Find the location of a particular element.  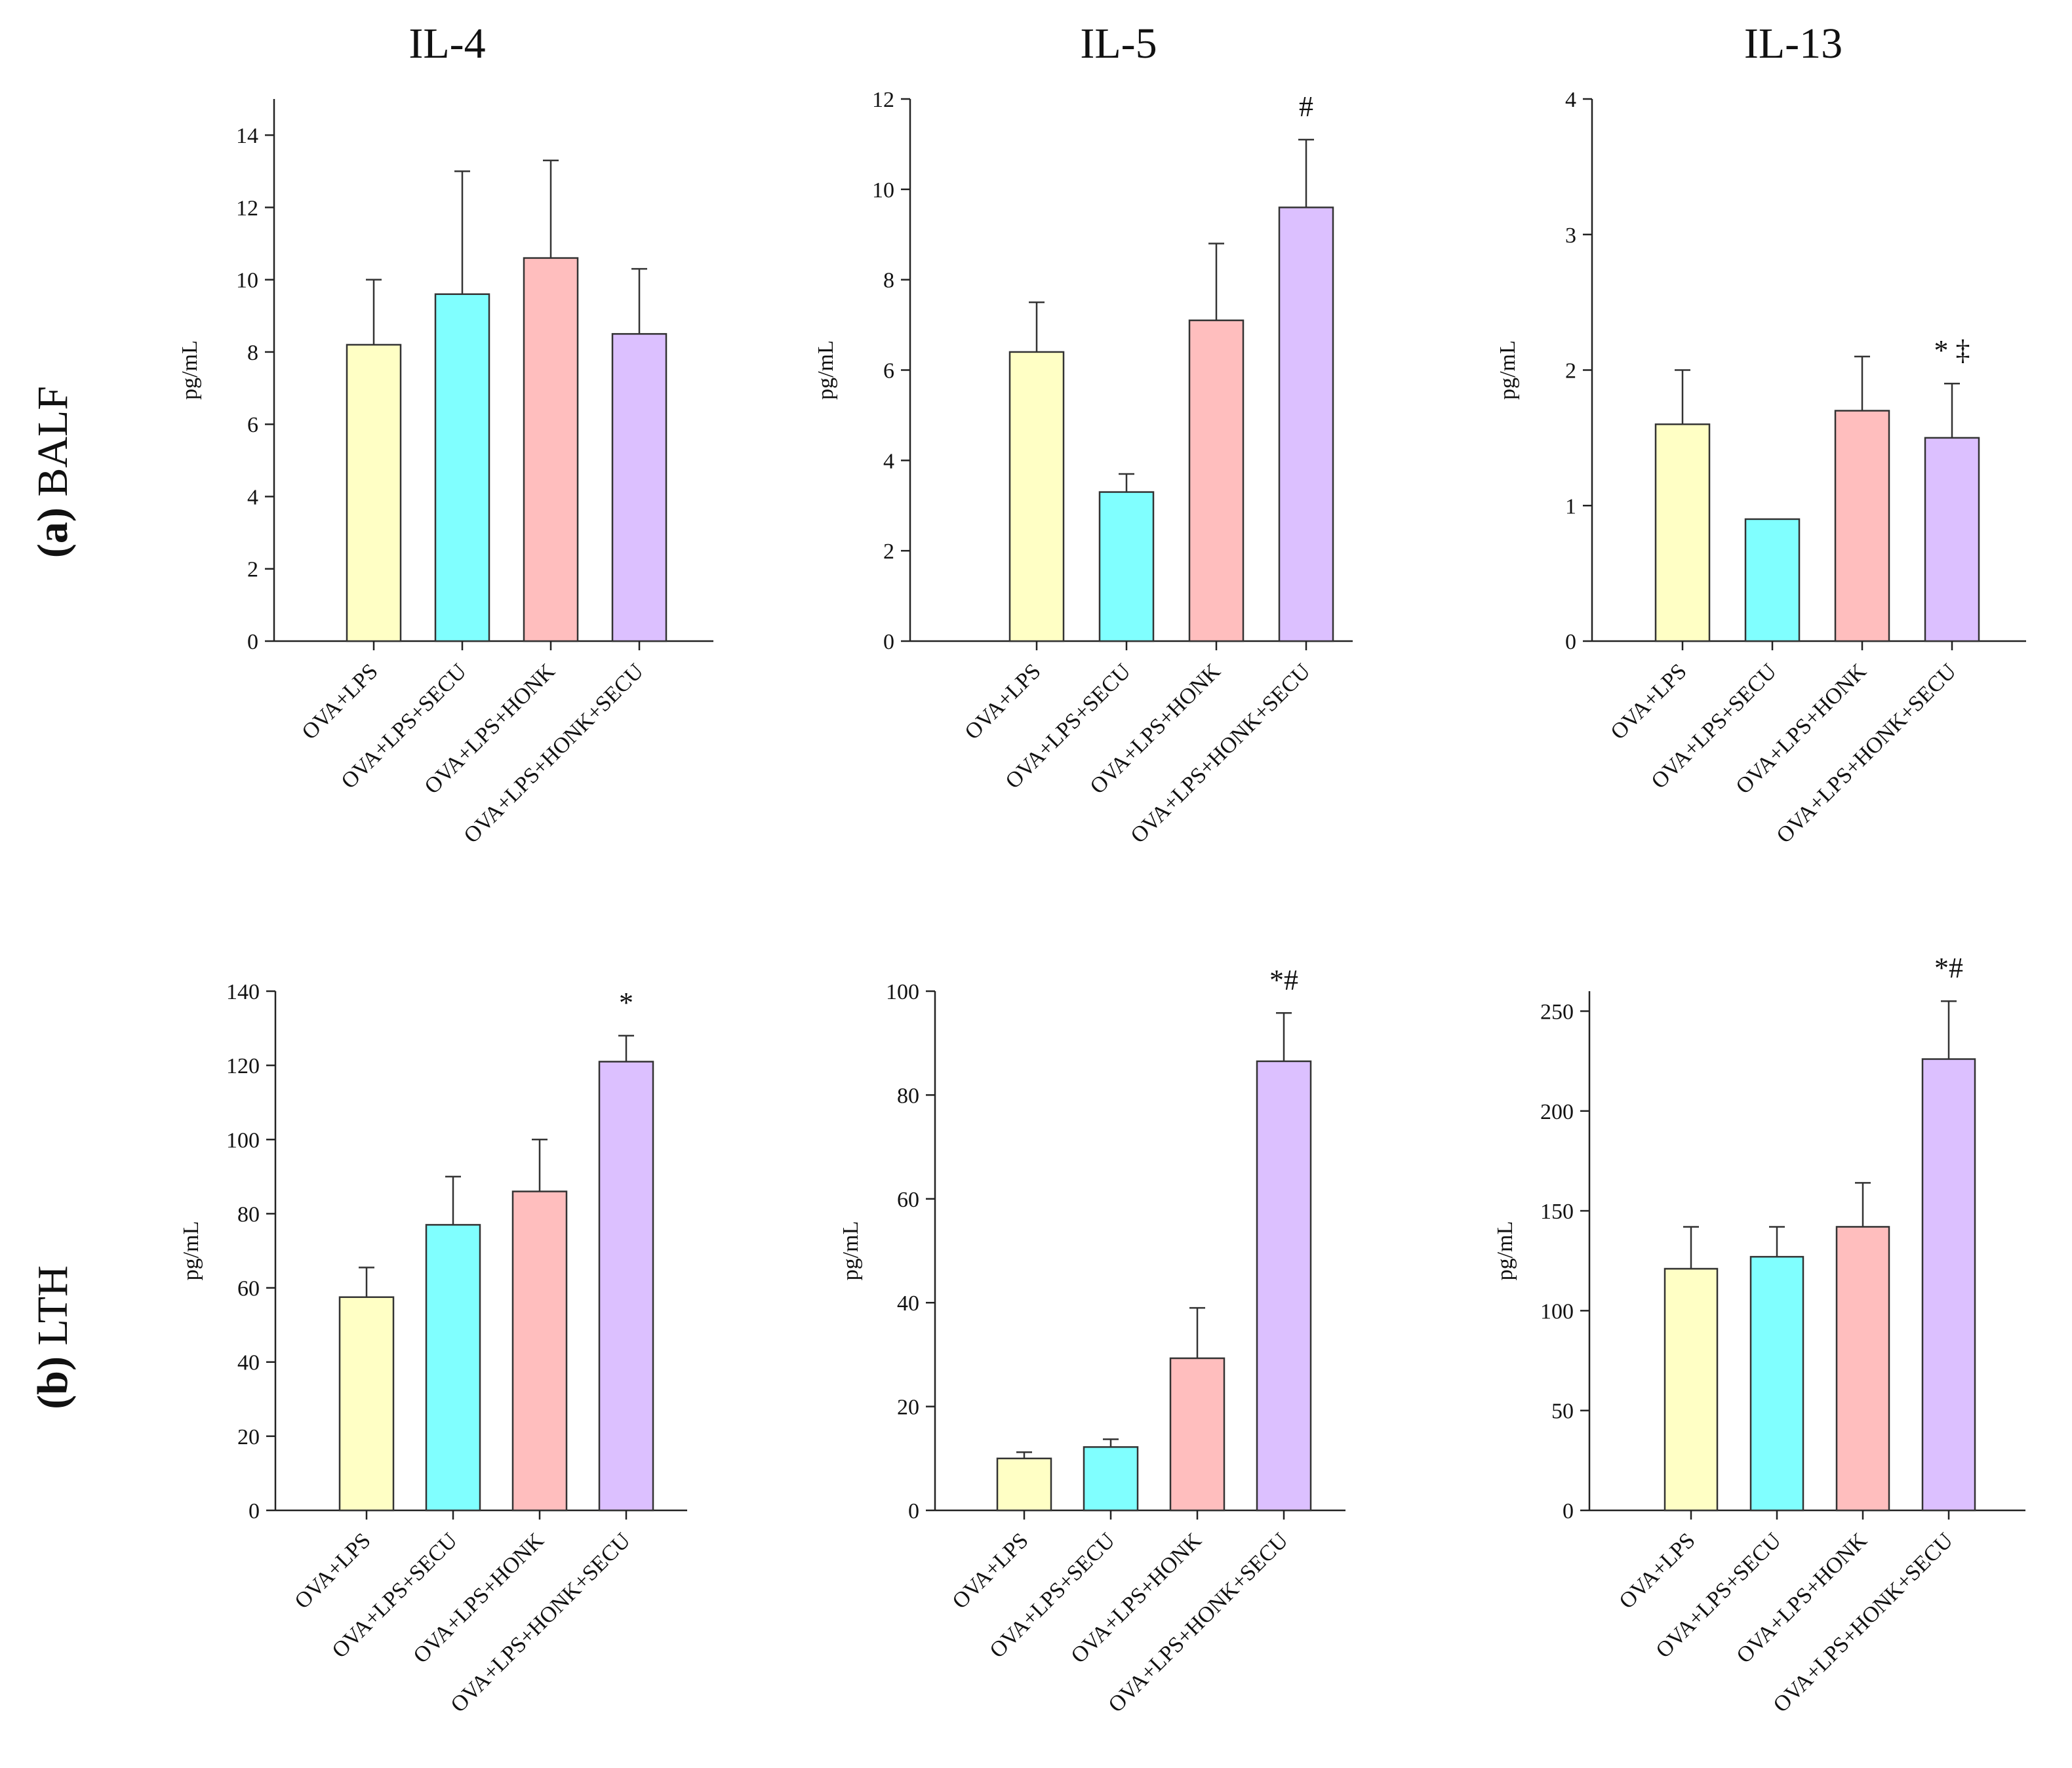

lth-il4-ytick-label-1: 20 is located at coordinates (249, 1437).